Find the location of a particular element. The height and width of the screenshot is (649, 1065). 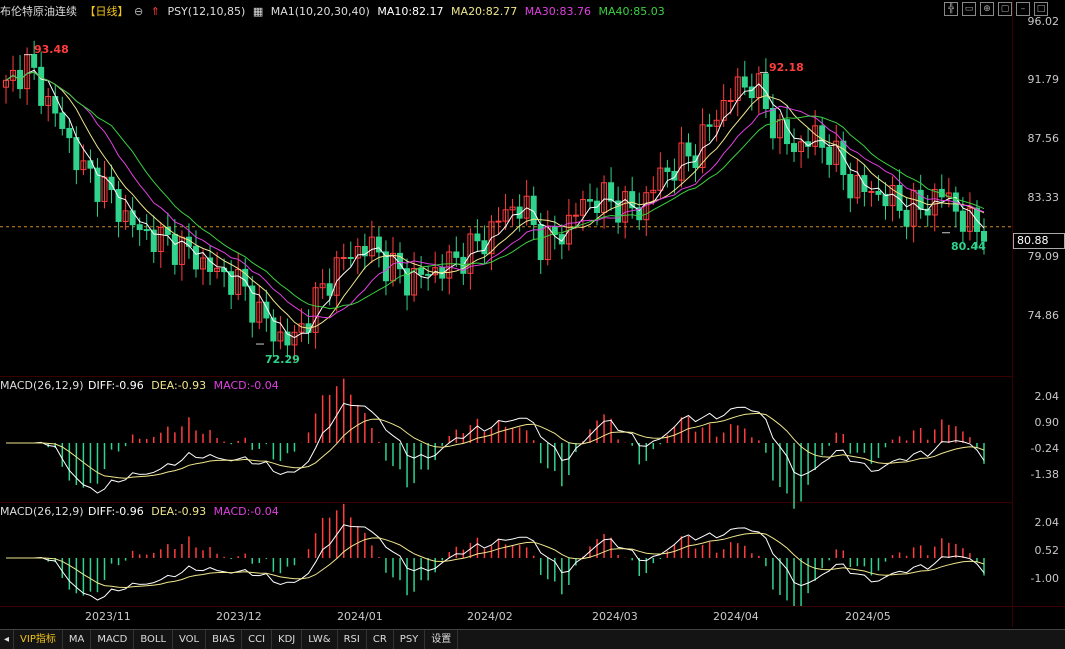

chart-icon: ▦ is located at coordinates (258, 11).